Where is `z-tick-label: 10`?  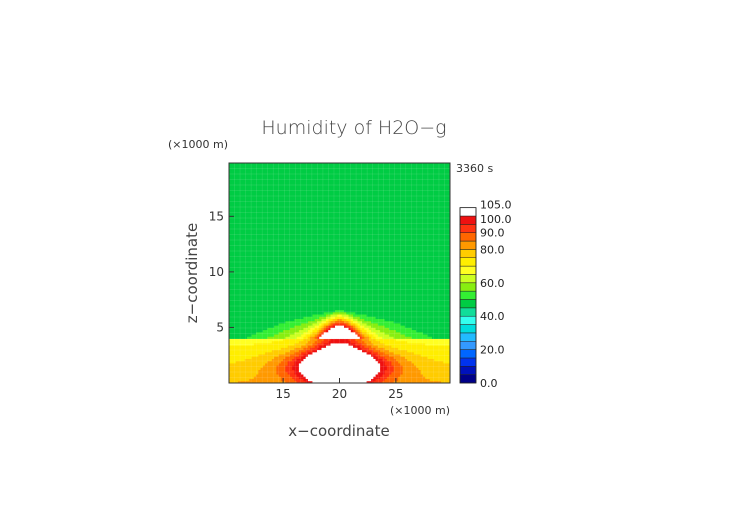
z-tick-label: 10 is located at coordinates (216, 272).